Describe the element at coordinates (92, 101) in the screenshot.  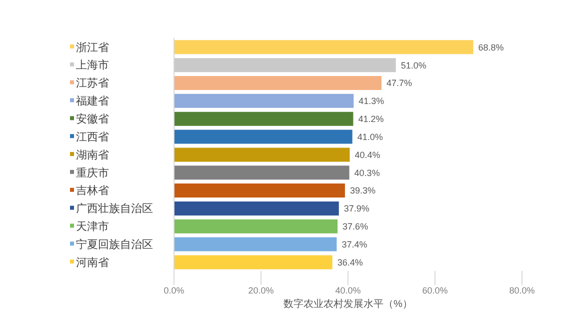
I see `y-tick-label: 福建省` at that location.